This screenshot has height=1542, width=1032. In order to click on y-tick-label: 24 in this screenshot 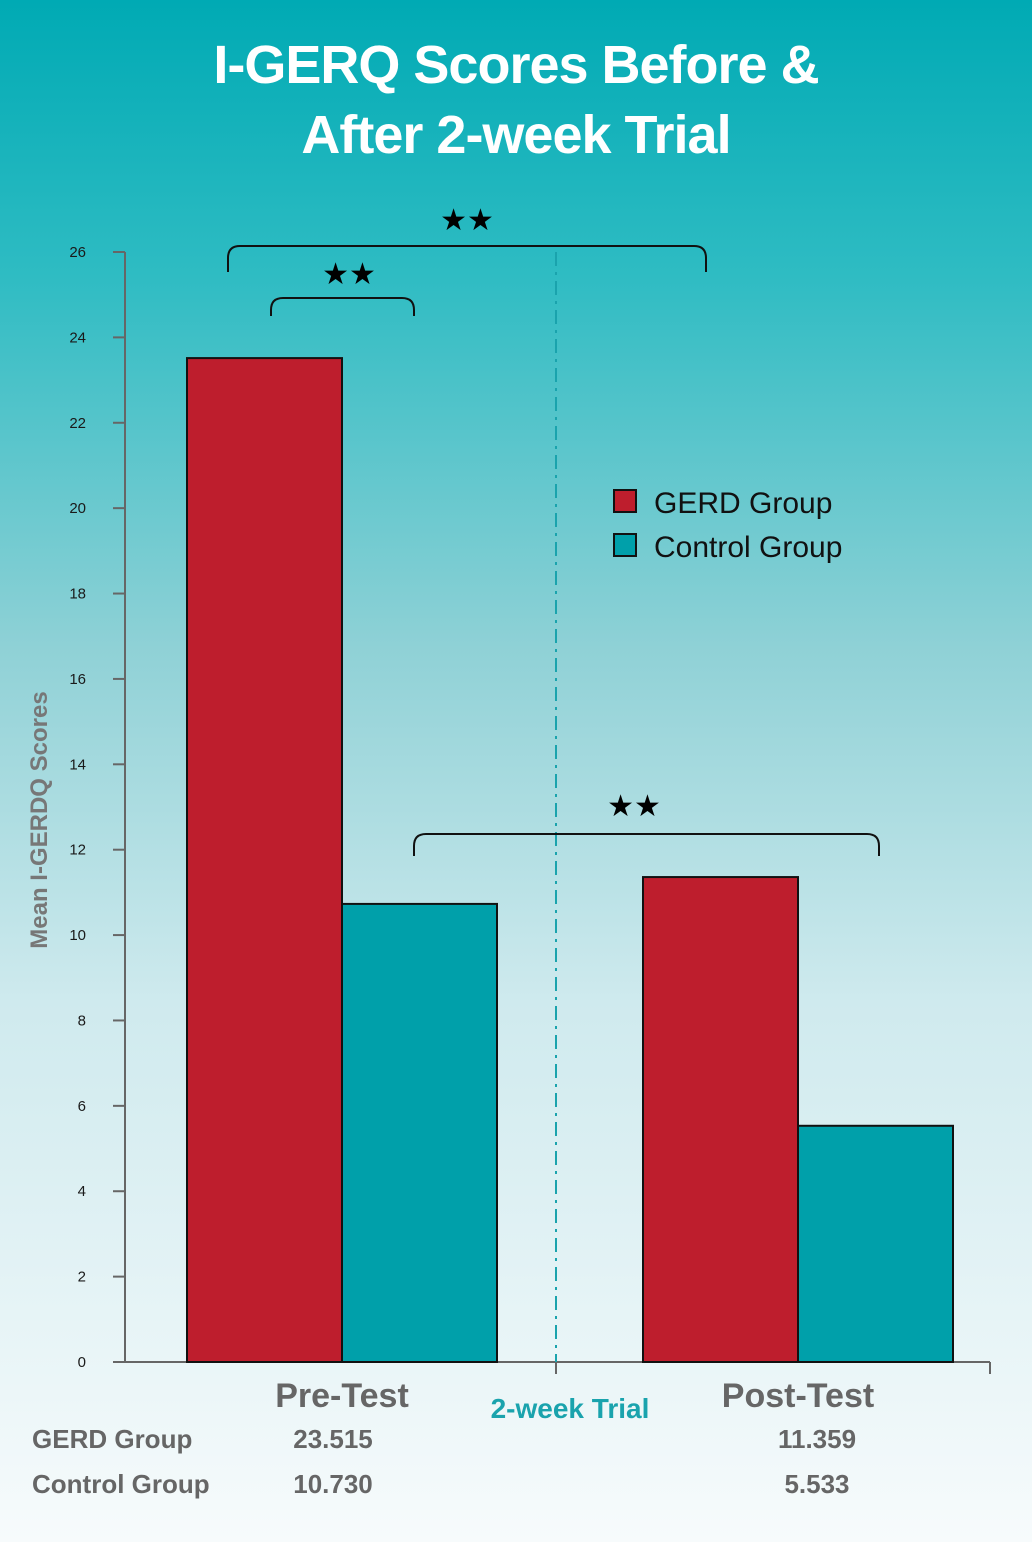, I will do `click(77, 337)`.